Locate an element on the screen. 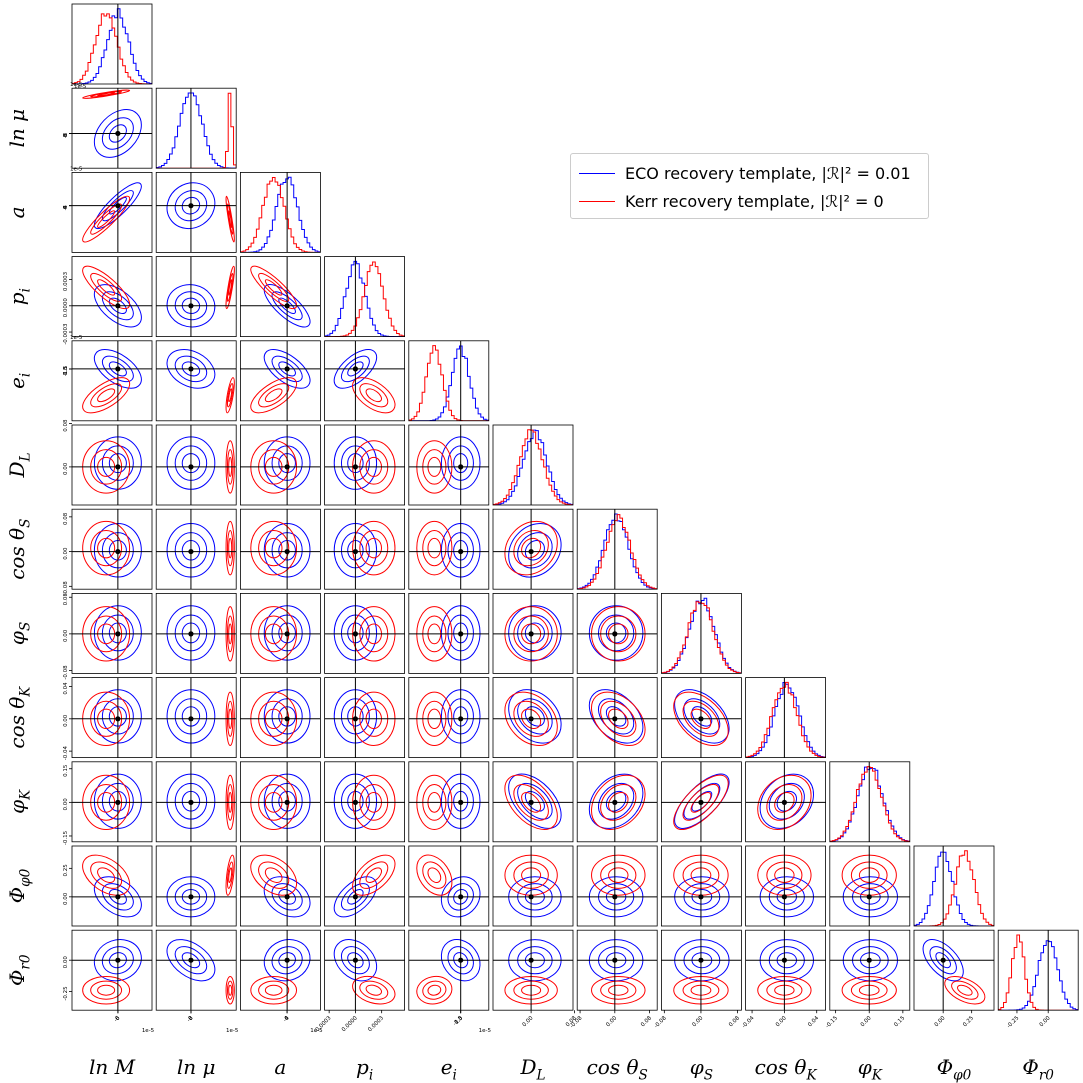 Image resolution: width=1083 pixels, height=1083 pixels. contour-panel-D_L-vs-e_i is located at coordinates (449, 465).